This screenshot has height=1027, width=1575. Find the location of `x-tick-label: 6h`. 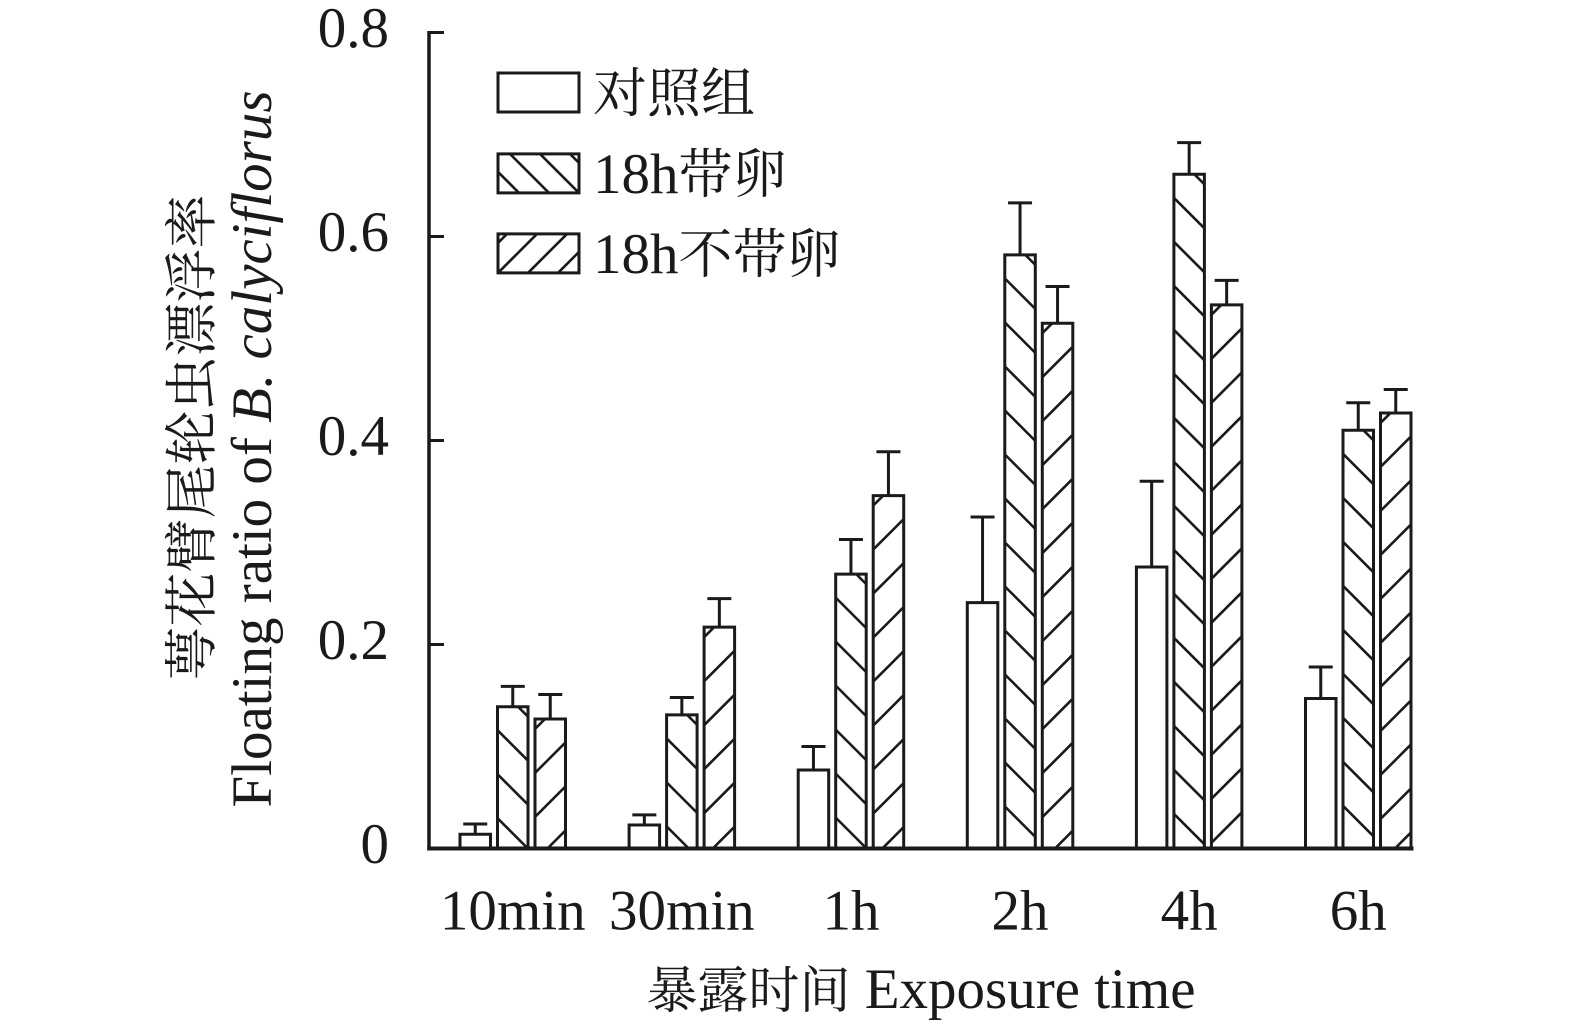

x-tick-label: 6h is located at coordinates (1358, 911).